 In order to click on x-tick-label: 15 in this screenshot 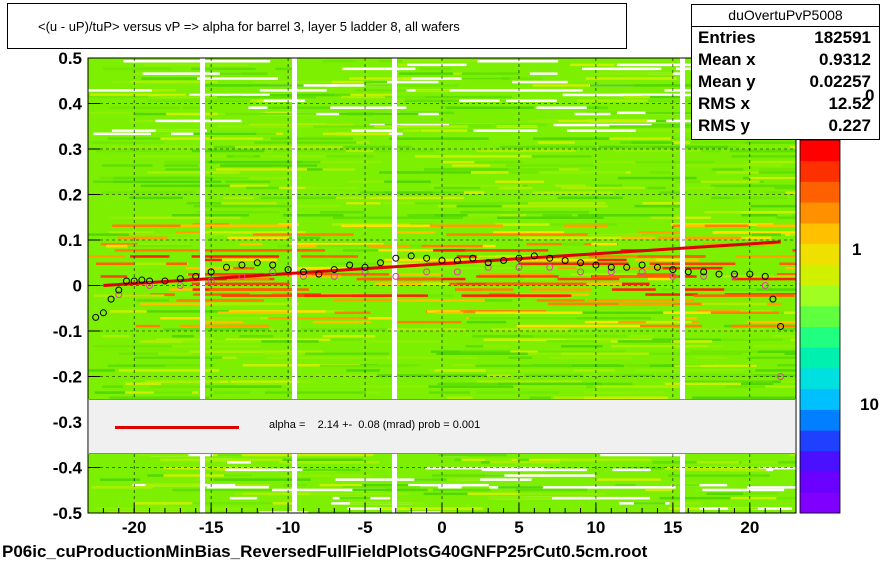, I will do `click(672, 527)`.